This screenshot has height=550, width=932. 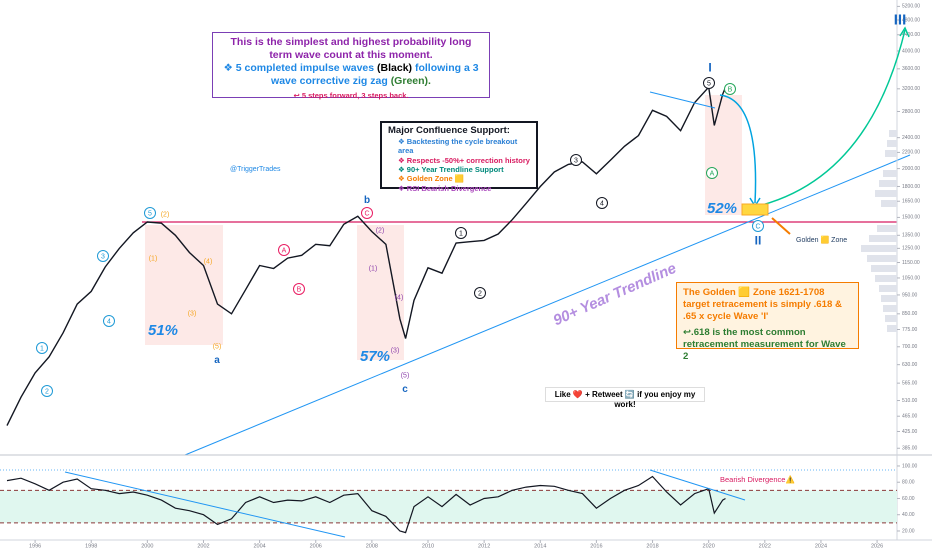 I want to click on y-tick-label: 2800.00, so click(x=911, y=112).